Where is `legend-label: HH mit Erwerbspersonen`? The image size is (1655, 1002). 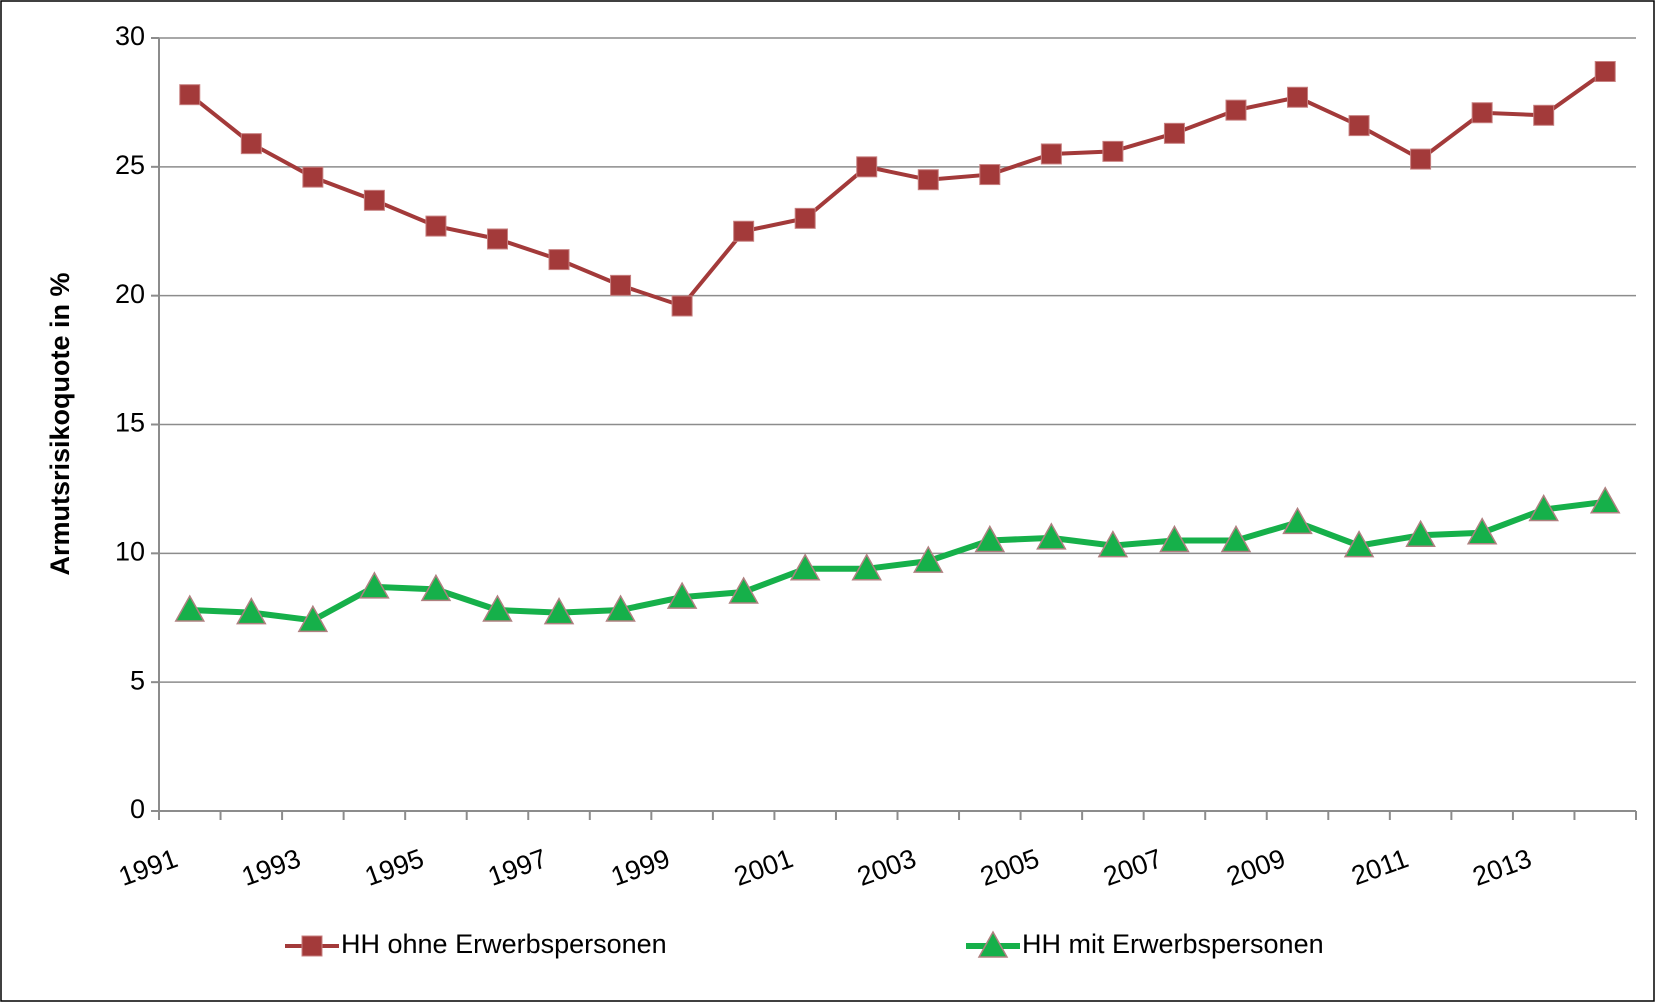 legend-label: HH mit Erwerbspersonen is located at coordinates (1173, 944).